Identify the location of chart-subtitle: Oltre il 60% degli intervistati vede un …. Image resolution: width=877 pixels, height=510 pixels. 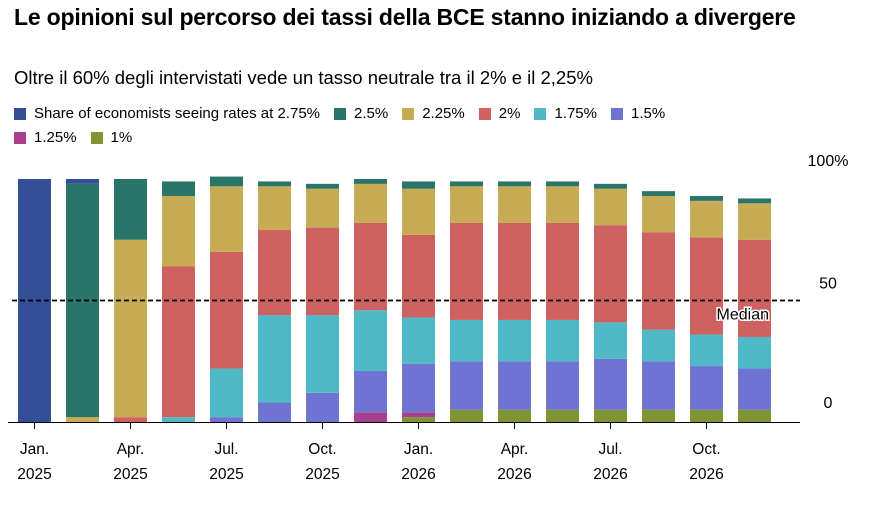
(303, 77).